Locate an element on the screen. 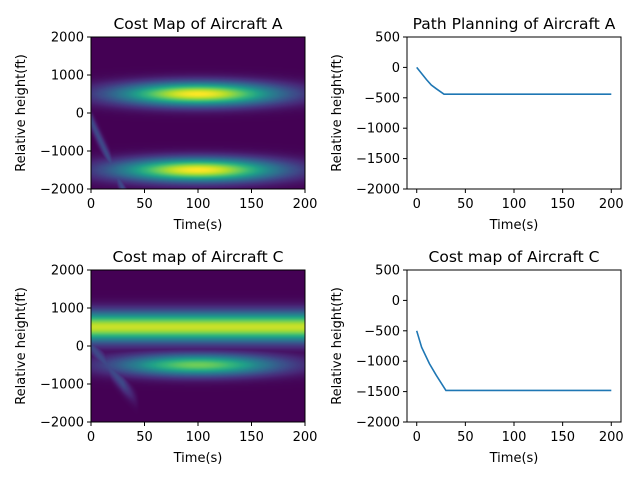 The width and height of the screenshot is (640, 480). chart-title: Path Planning of Aircraft A is located at coordinates (514, 24).